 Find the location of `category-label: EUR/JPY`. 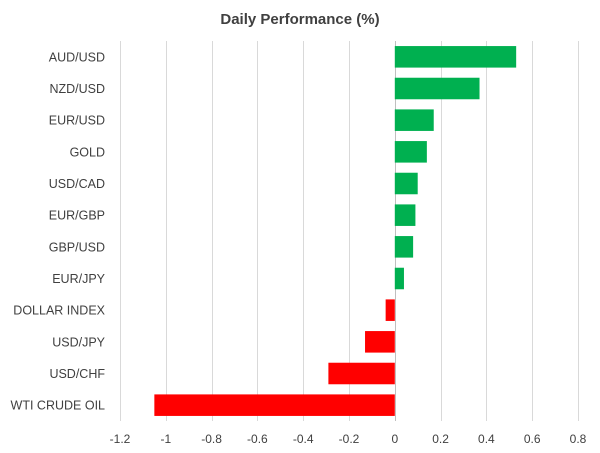

category-label: EUR/JPY is located at coordinates (78, 279).